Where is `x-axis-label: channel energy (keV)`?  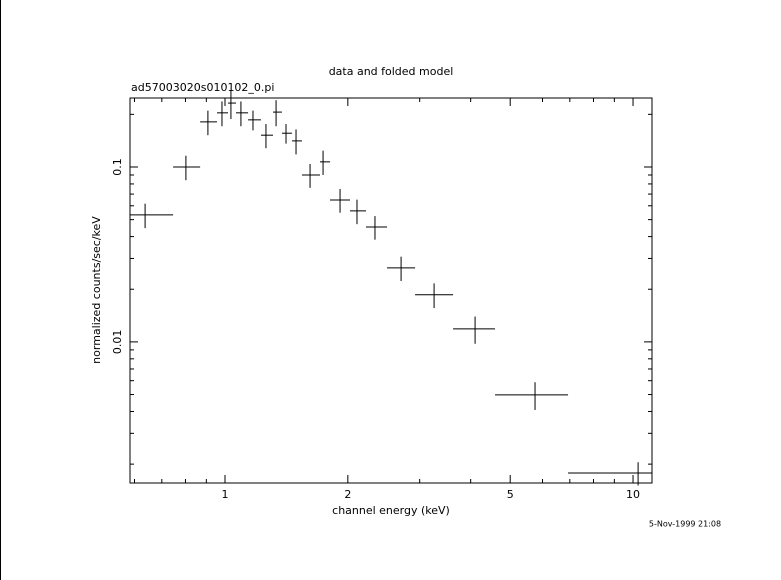
x-axis-label: channel energy (keV) is located at coordinates (391, 510).